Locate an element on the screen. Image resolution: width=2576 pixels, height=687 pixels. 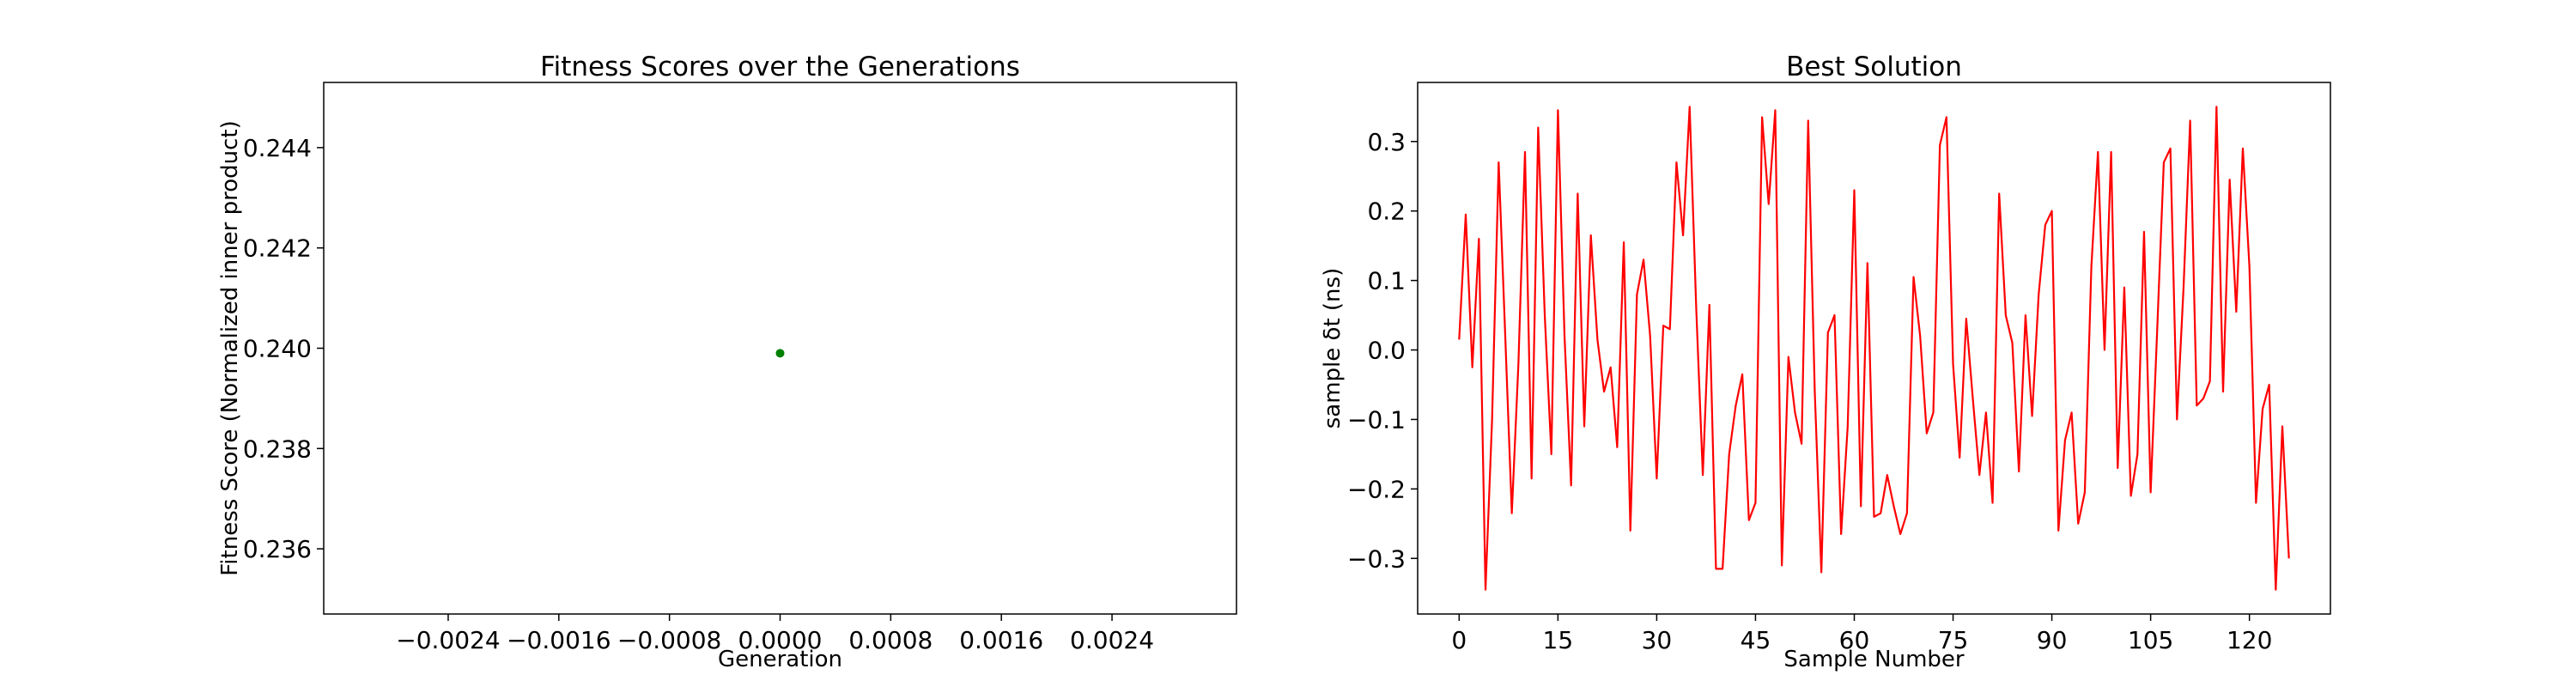
best-solution-x-tick-label: 120 is located at coordinates (2250, 640).